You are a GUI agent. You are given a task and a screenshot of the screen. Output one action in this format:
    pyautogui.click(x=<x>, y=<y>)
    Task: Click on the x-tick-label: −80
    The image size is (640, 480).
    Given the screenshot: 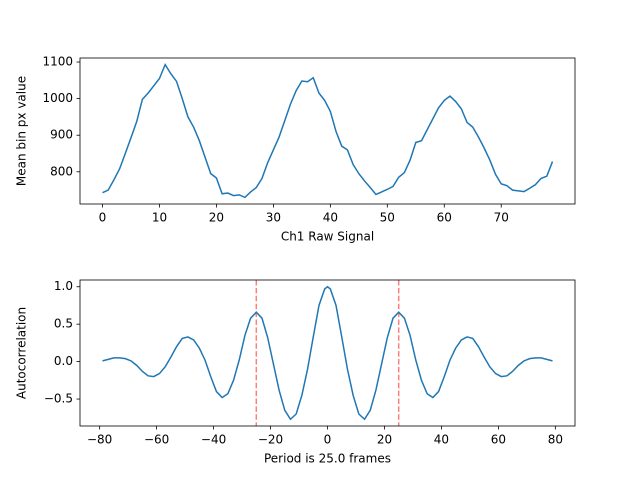 What is the action you would take?
    pyautogui.click(x=99, y=440)
    